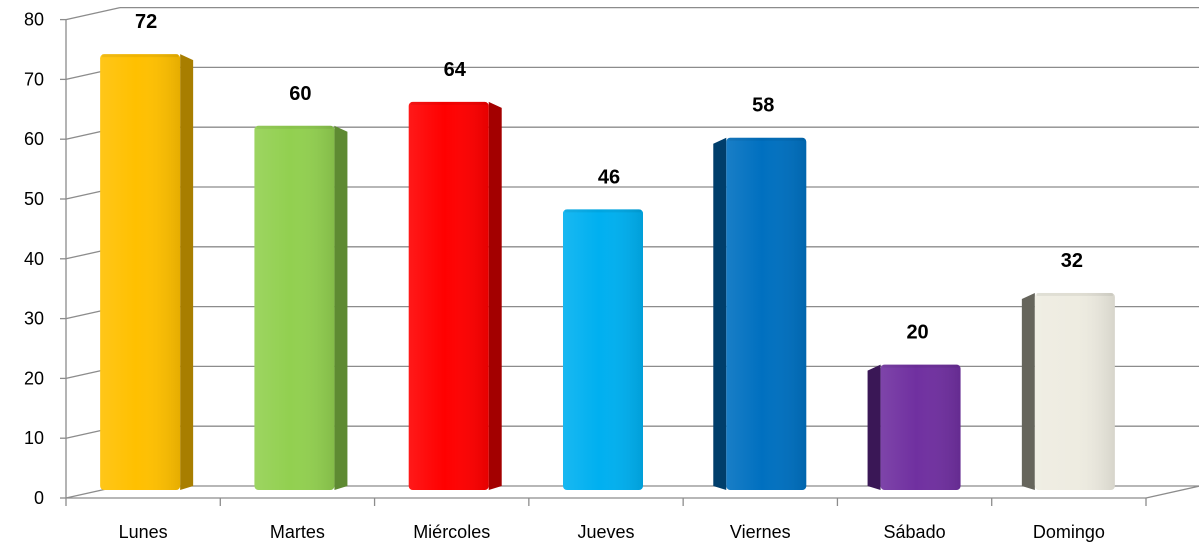 Image resolution: width=1199 pixels, height=542 pixels. I want to click on data-label: 20, so click(917, 333).